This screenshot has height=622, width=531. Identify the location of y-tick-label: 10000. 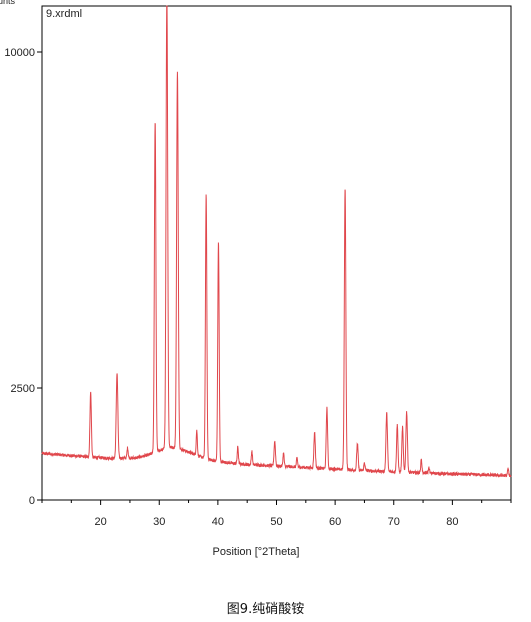
(19, 53).